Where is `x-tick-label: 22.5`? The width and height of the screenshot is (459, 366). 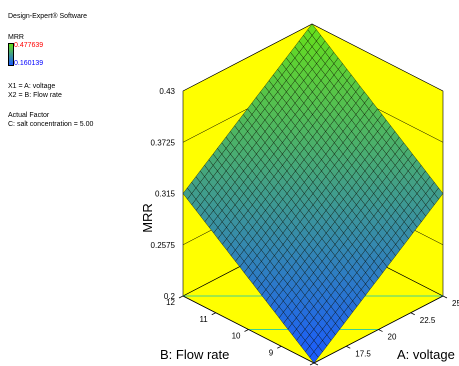 x-tick-label: 22.5 is located at coordinates (428, 320).